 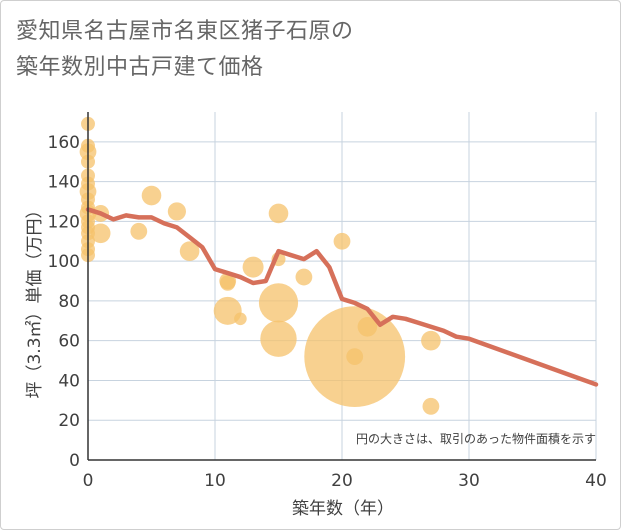 I want to click on chart-title-line-2: 築年数別中古戸建て価格, so click(x=140, y=67).